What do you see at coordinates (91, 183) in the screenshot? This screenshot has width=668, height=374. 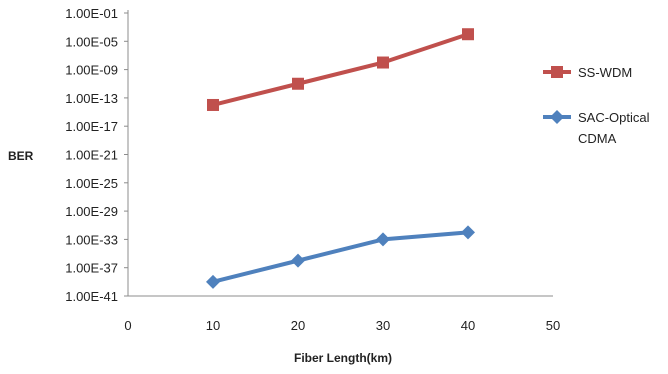 I see `y-tick-label: 1.00E-25` at bounding box center [91, 183].